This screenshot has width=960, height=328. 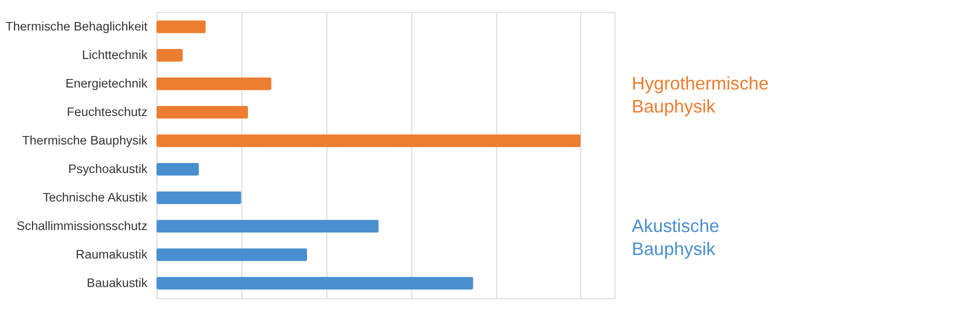 I want to click on y-tick-label: Raumakustik, so click(x=112, y=255).